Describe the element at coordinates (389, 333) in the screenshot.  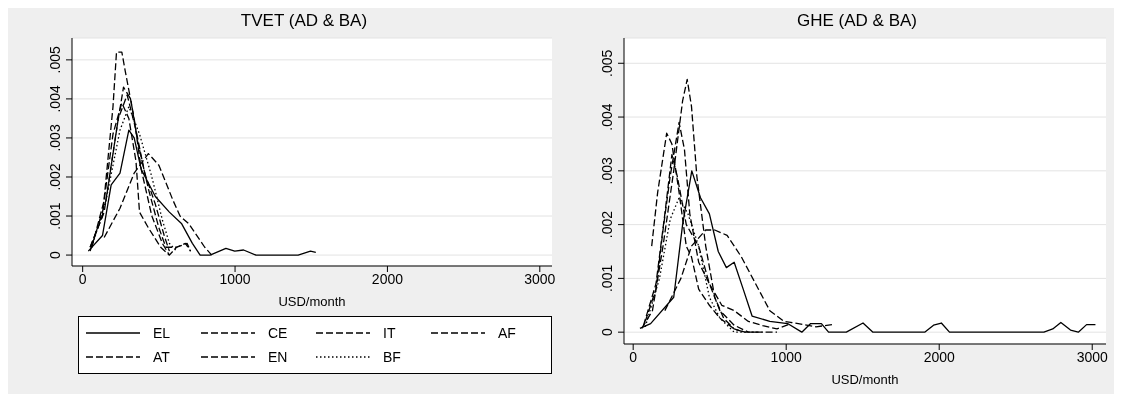
I see `legend-label: IT` at that location.